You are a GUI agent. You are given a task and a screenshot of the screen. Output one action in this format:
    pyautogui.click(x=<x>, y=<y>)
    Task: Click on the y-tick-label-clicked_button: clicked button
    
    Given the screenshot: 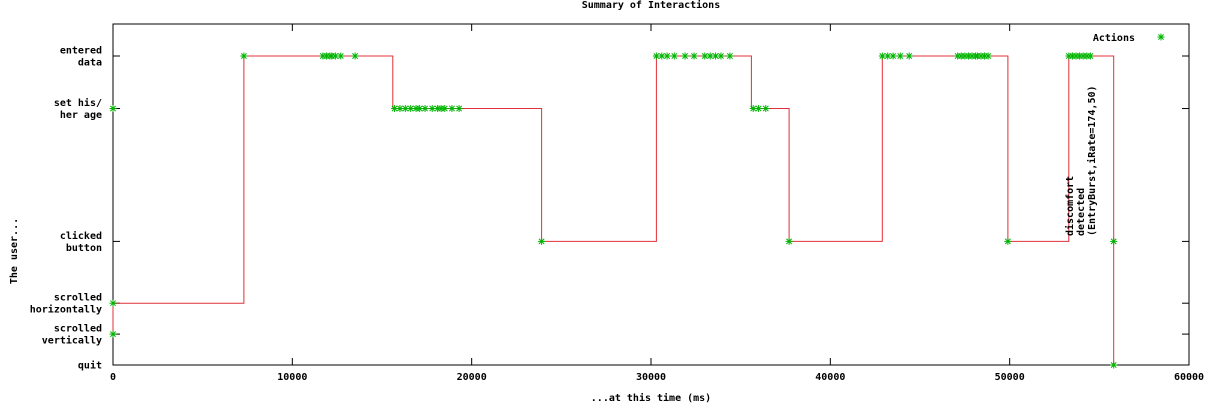 What is the action you would take?
    pyautogui.click(x=81, y=242)
    